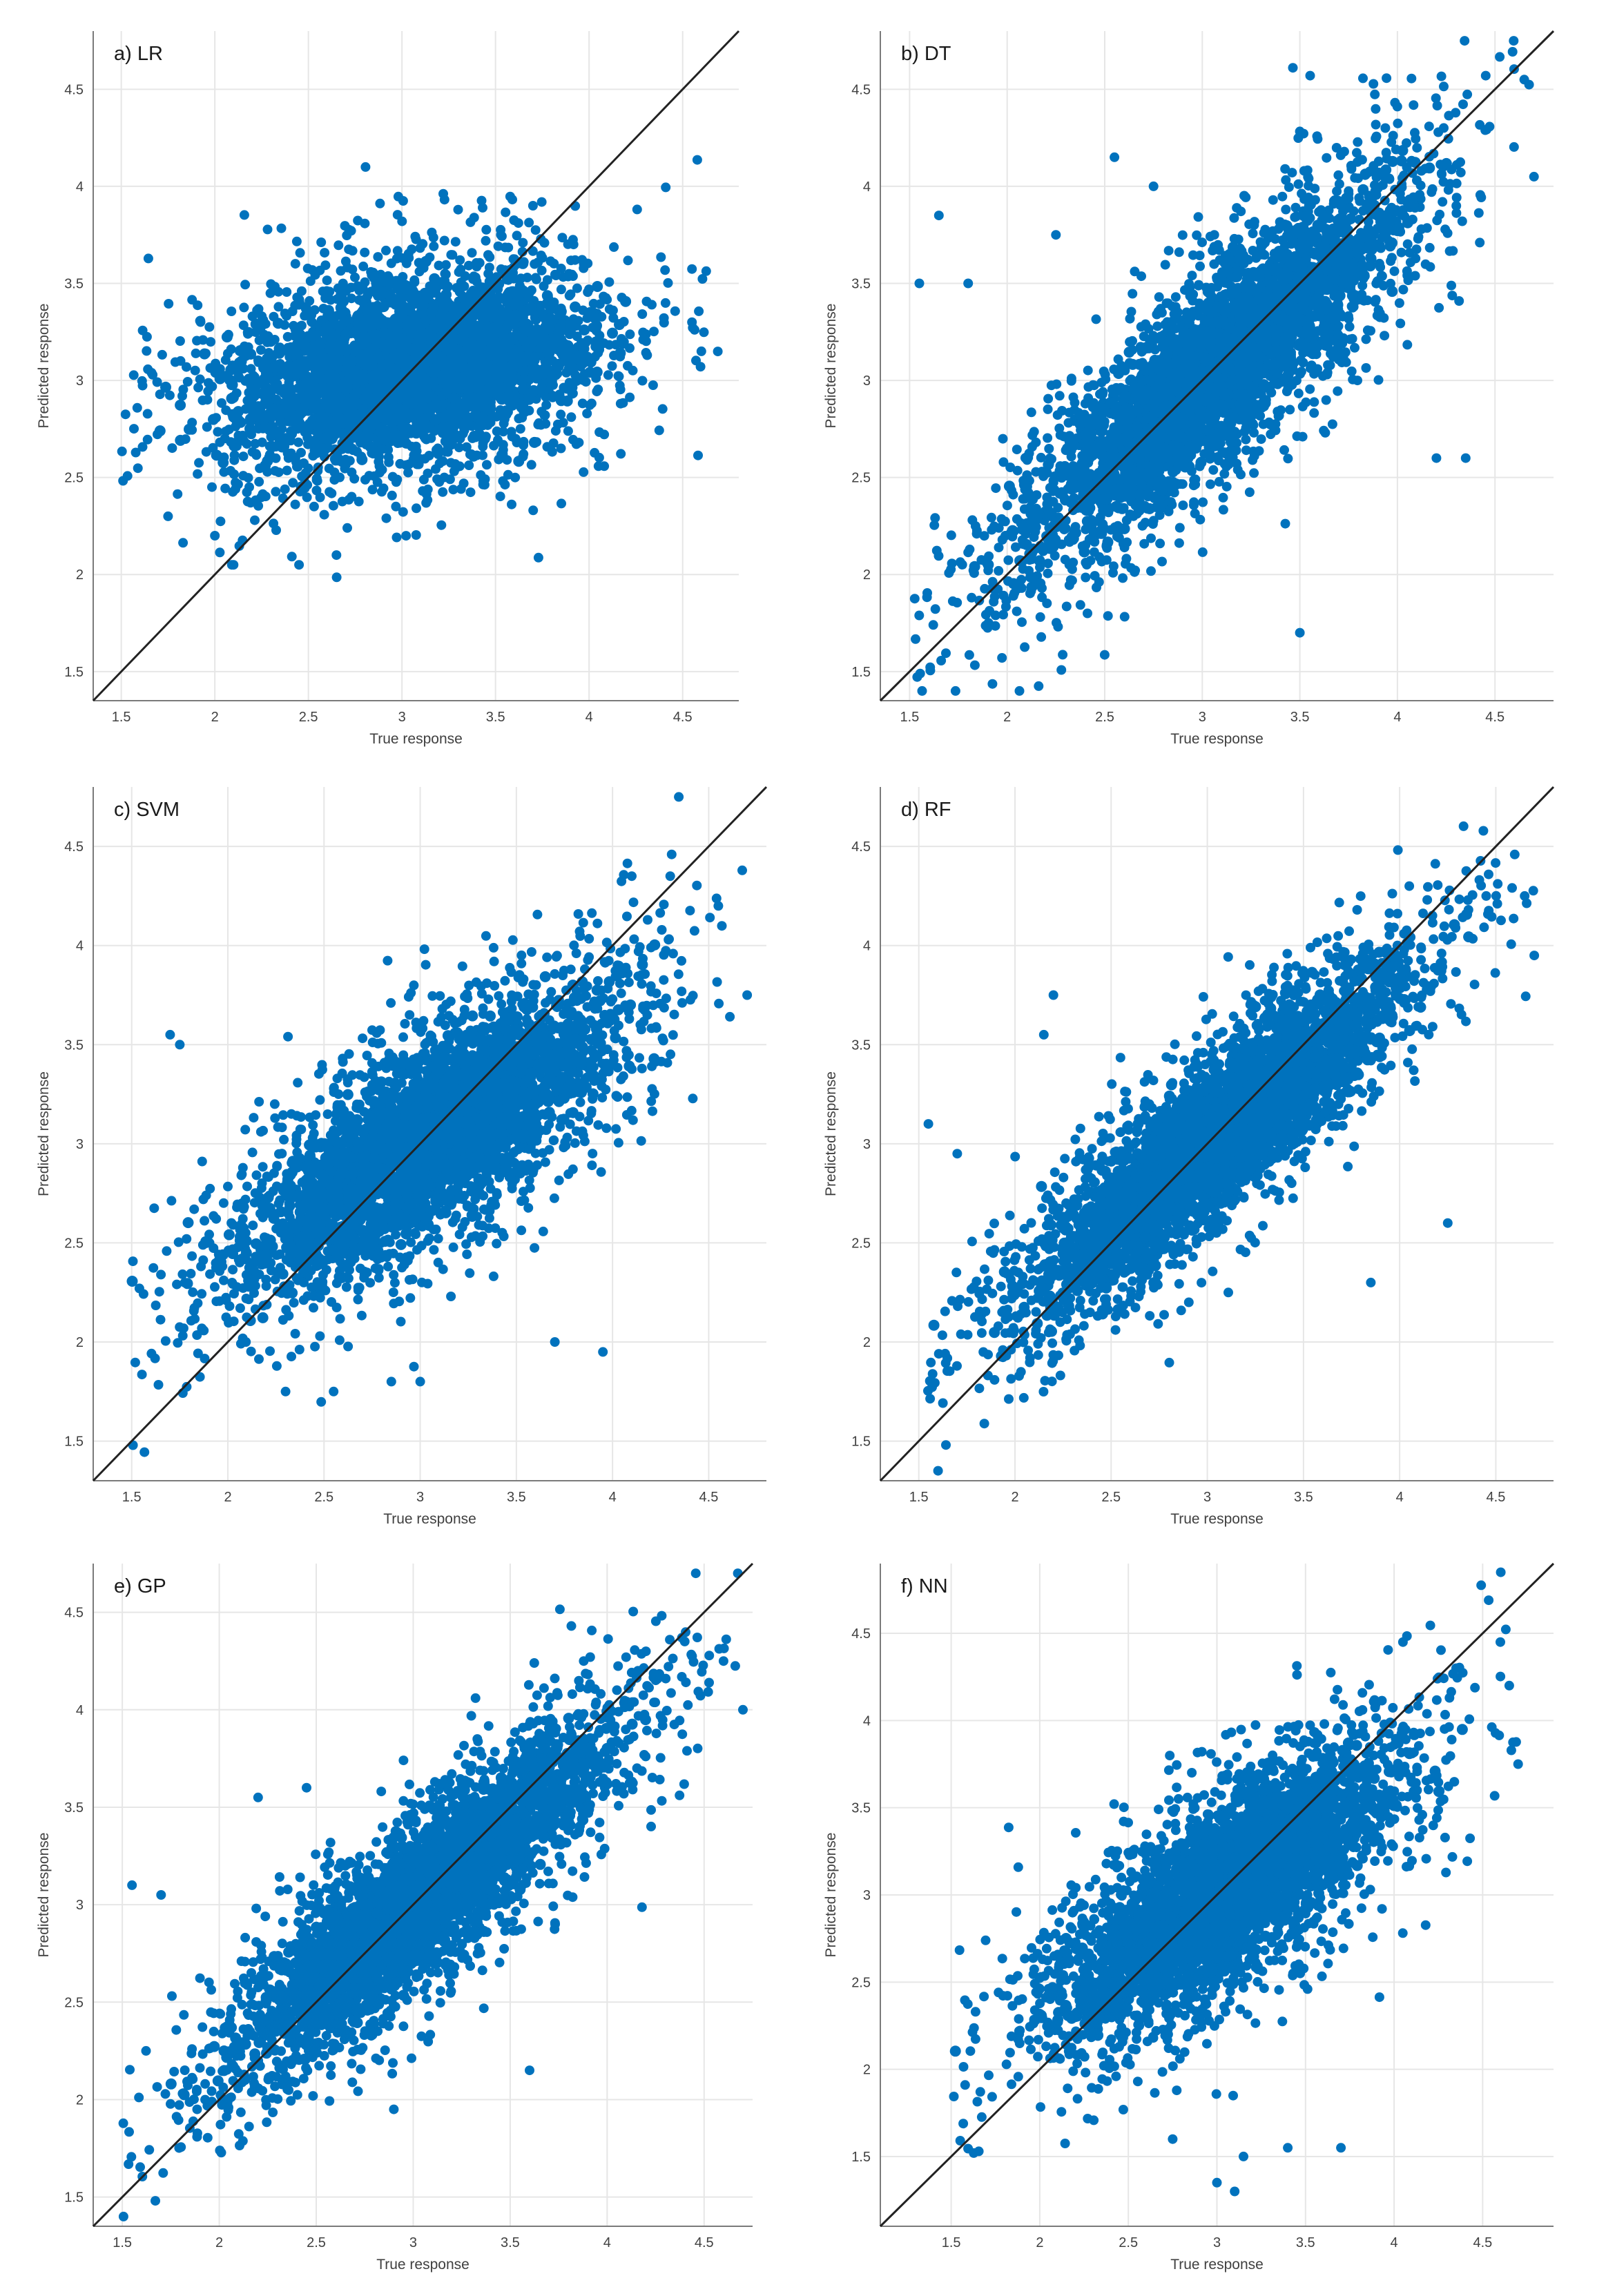 The width and height of the screenshot is (1606, 2296). I want to click on panel-title: a) LR, so click(138, 54).